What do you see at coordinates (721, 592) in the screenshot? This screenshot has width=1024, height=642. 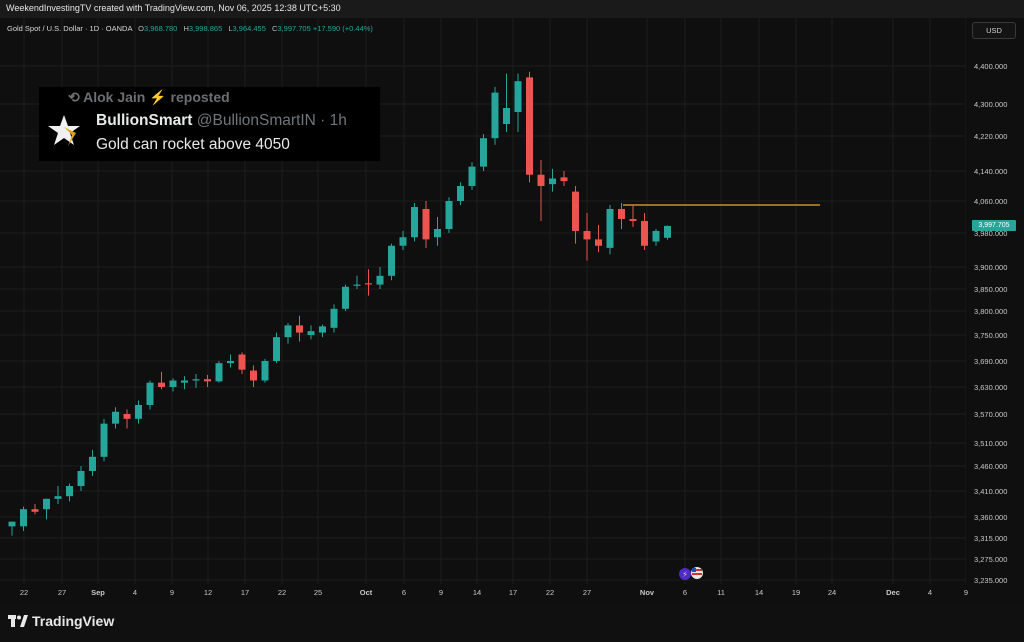 I see `x-tick-label: 11` at bounding box center [721, 592].